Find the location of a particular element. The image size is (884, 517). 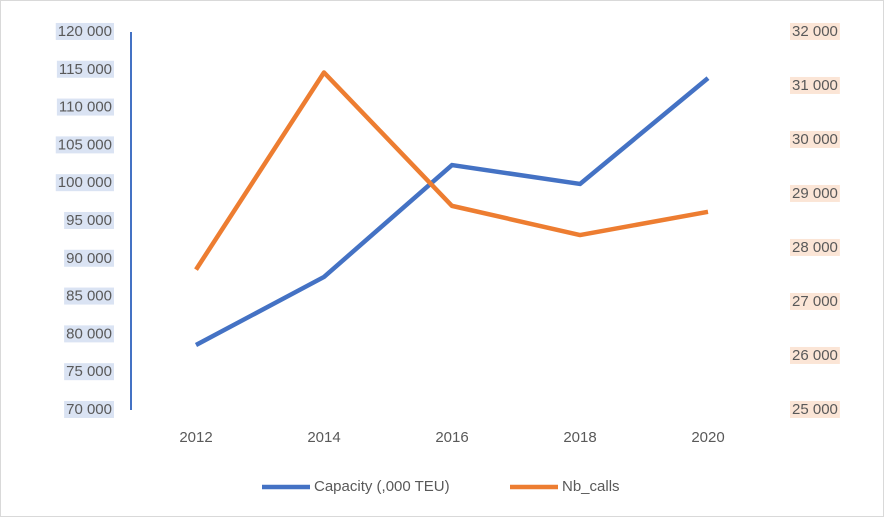

tick-group: 85 000 is located at coordinates (89, 296).